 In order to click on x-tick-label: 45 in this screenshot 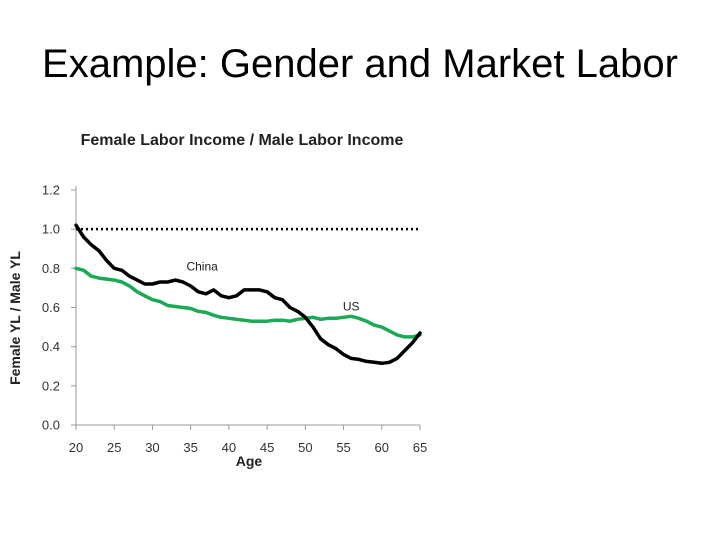, I will do `click(267, 447)`.